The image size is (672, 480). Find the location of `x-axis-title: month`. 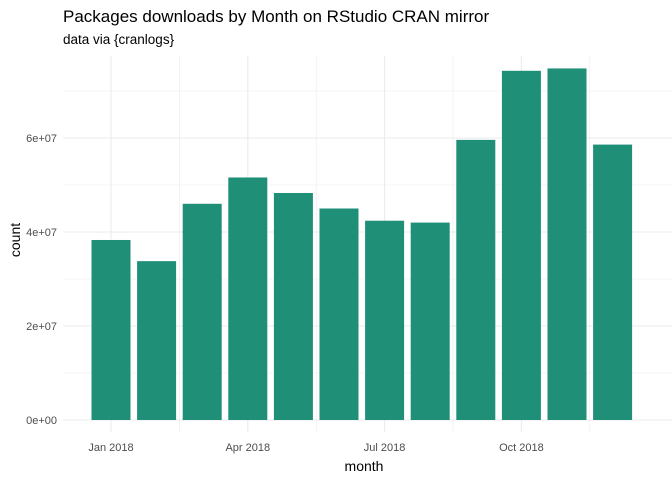

x-axis-title: month is located at coordinates (364, 466).